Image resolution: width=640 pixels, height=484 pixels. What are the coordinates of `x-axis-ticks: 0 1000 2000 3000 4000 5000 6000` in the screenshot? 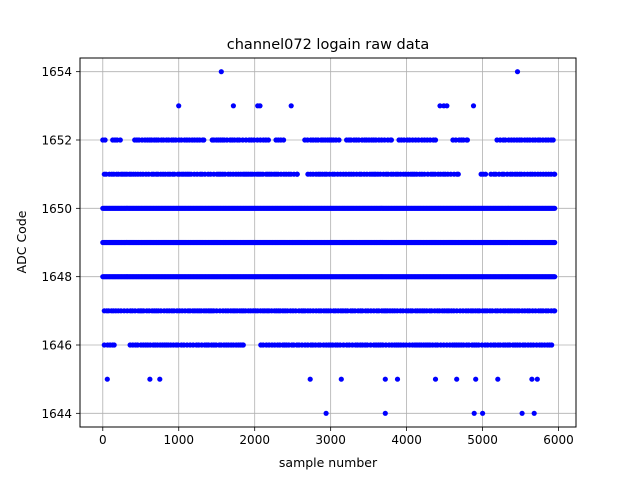 It's located at (336, 437).